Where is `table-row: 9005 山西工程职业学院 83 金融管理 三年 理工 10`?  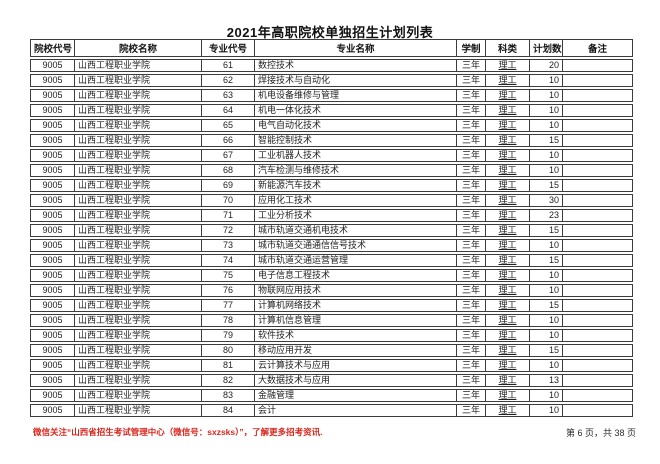
table-row: 9005 山西工程职业学院 83 金融管理 三年 理工 10 is located at coordinates (331, 395).